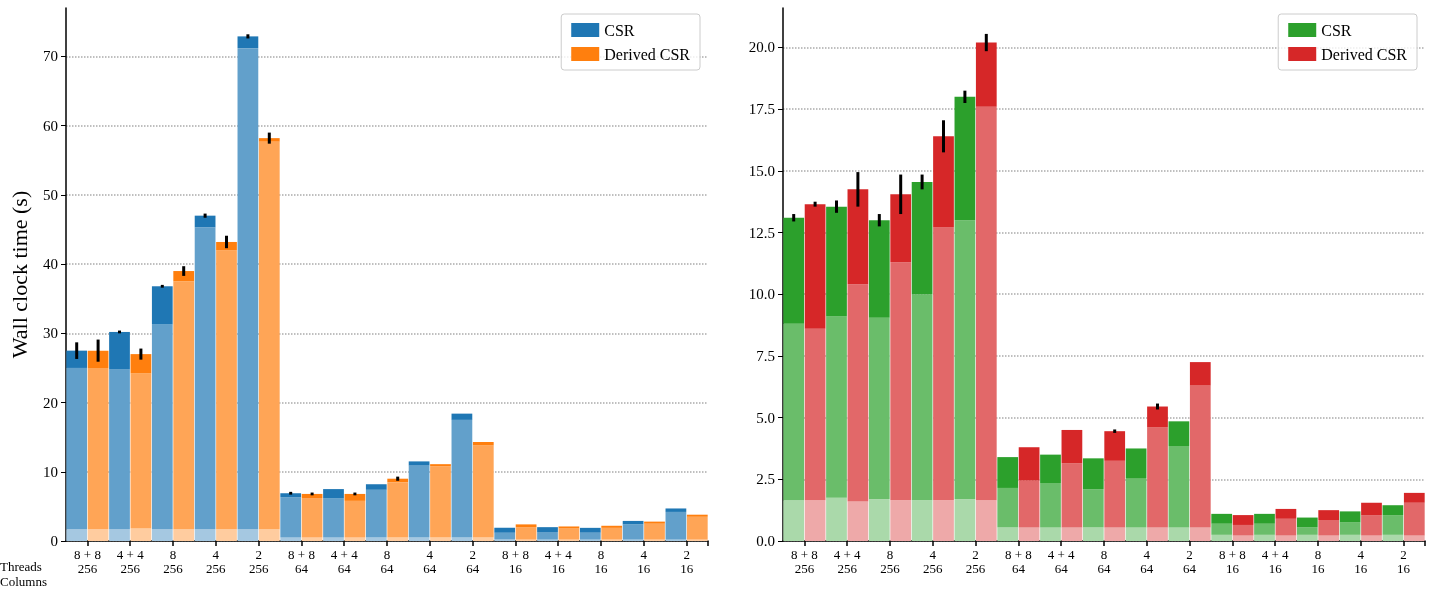 The width and height of the screenshot is (1435, 591). What do you see at coordinates (765, 479) in the screenshot?
I see `y-tick-label: 2.5` at bounding box center [765, 479].